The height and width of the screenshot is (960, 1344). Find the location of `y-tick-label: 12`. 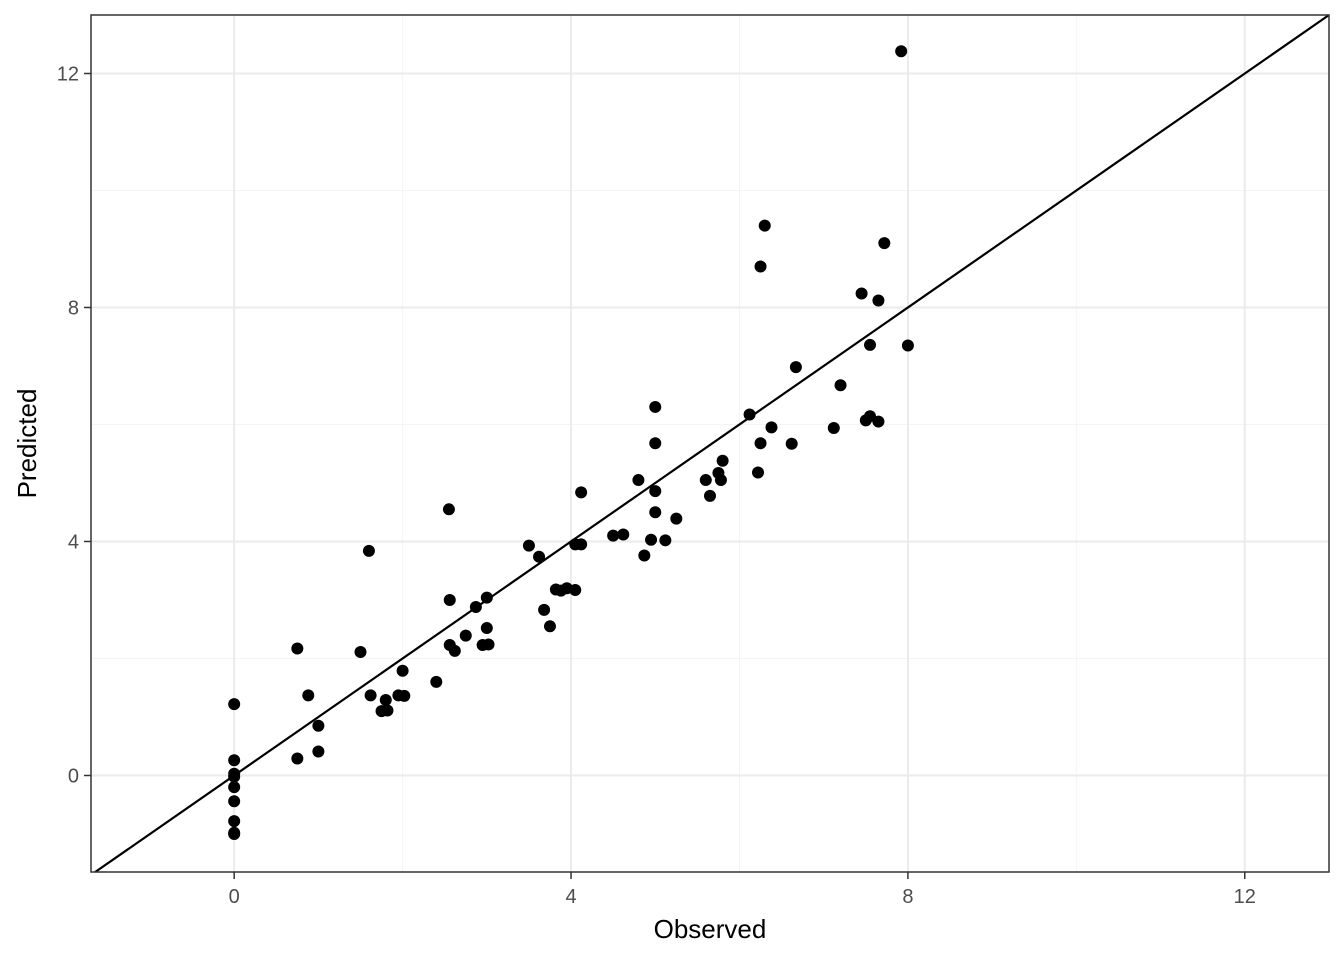

y-tick-label: 12 is located at coordinates (68, 74).